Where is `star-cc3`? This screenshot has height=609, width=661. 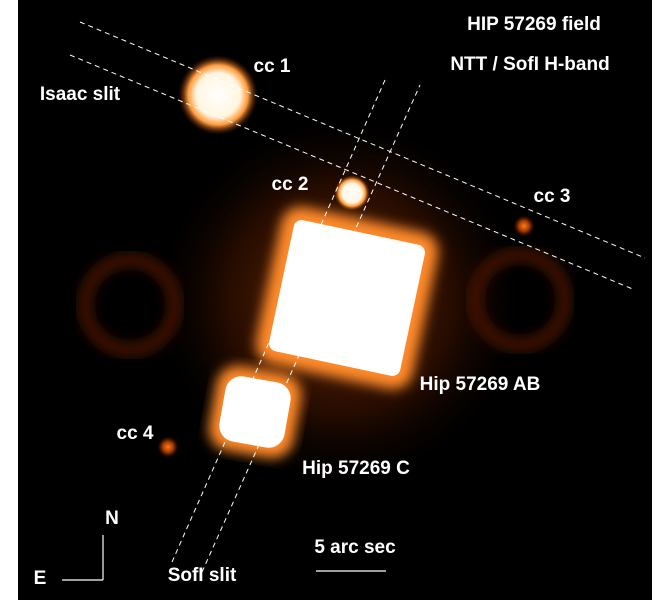
star-cc3 is located at coordinates (524, 226).